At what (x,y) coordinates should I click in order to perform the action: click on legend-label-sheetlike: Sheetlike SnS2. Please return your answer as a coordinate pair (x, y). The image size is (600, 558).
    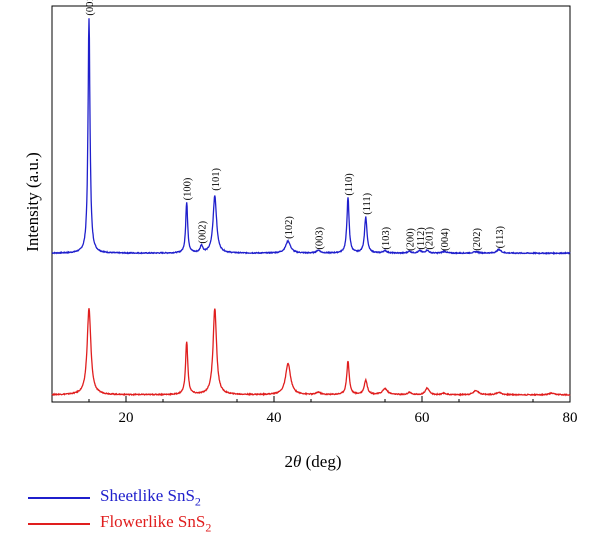
    Looking at the image, I should click on (150, 497).